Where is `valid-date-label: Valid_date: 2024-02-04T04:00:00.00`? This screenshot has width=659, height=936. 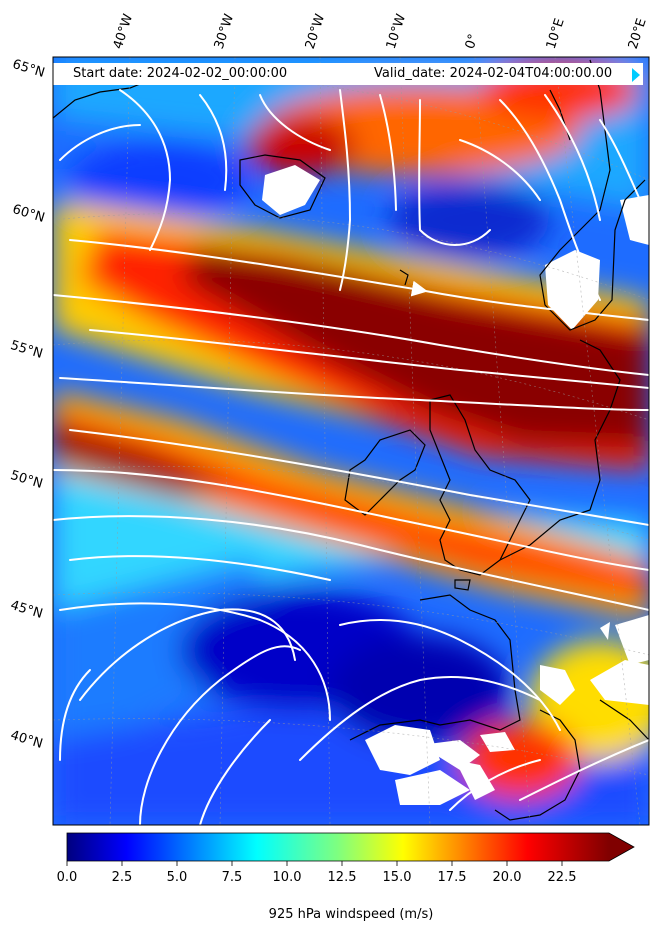
valid-date-label: Valid_date: 2024-02-04T04:00:00.00 is located at coordinates (493, 73).